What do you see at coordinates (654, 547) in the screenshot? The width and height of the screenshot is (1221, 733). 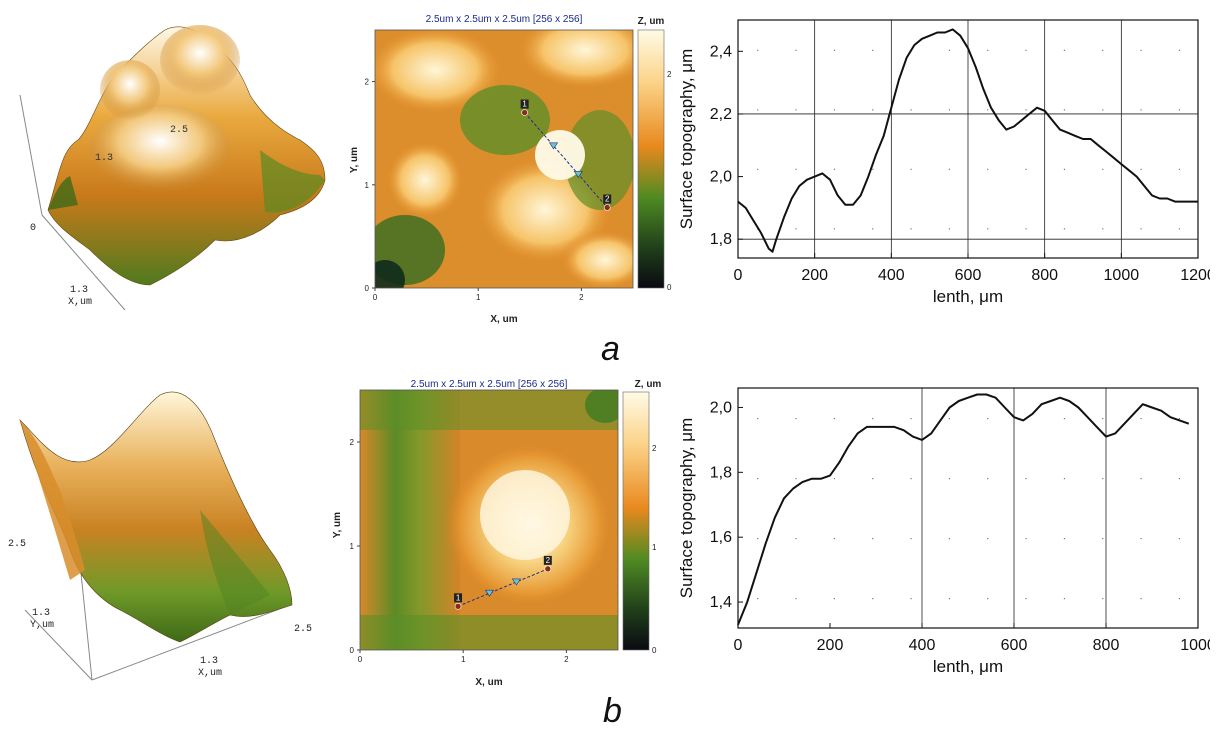 I see `scan-b-cbar-tick-1: 1` at bounding box center [654, 547].